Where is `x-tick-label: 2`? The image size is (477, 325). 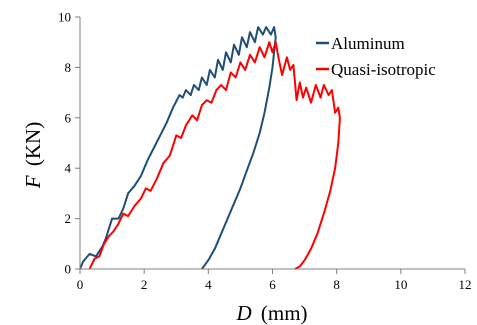 x-tick-label: 2 is located at coordinates (144, 284).